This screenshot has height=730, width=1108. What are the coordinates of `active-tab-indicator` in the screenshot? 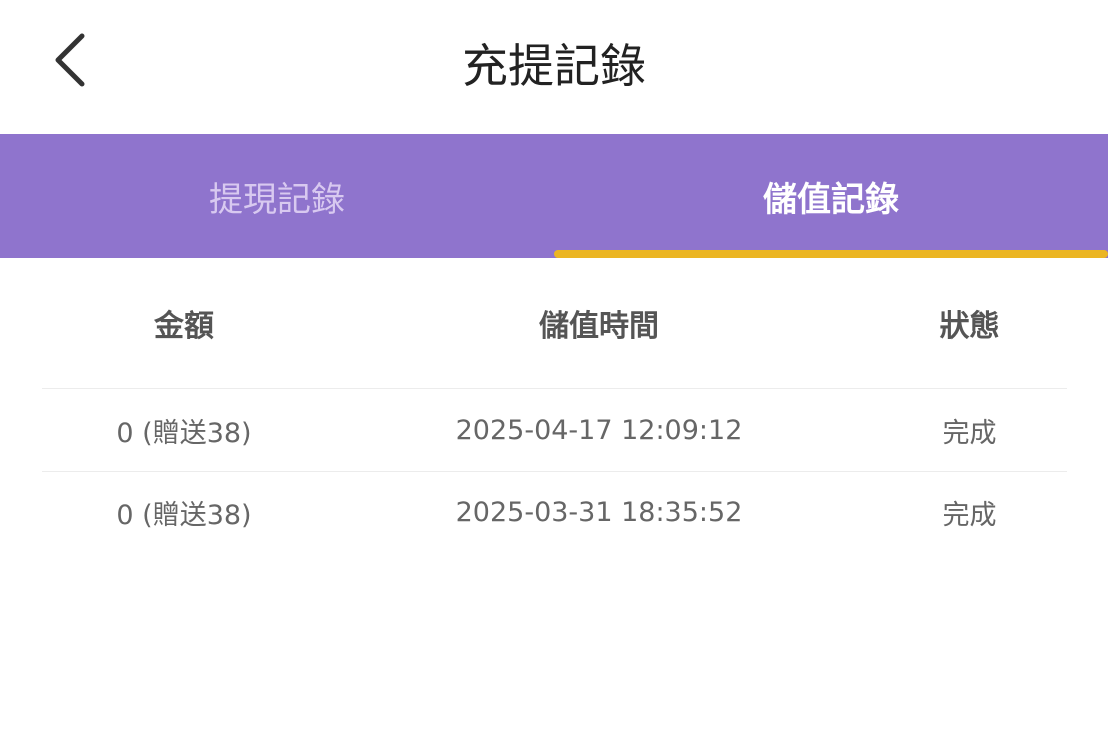 It's located at (831, 254).